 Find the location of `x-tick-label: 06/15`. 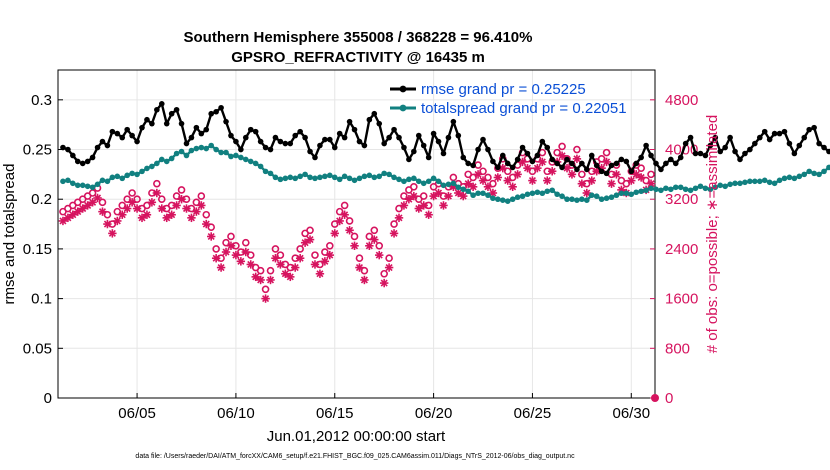

x-tick-label: 06/15 is located at coordinates (335, 413).